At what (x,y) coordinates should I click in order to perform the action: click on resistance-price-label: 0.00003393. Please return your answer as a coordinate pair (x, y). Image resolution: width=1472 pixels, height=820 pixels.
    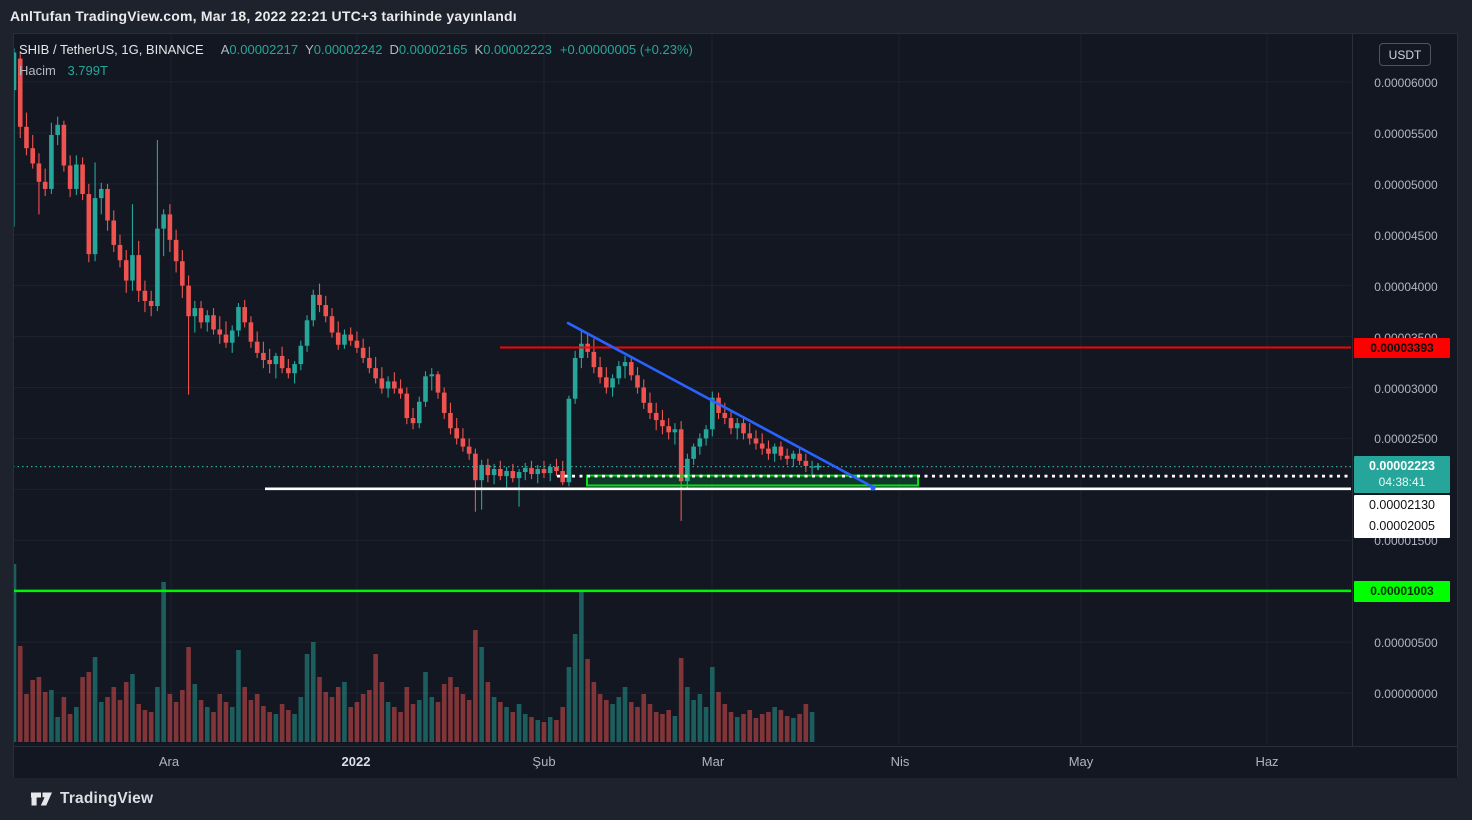
    Looking at the image, I should click on (1402, 348).